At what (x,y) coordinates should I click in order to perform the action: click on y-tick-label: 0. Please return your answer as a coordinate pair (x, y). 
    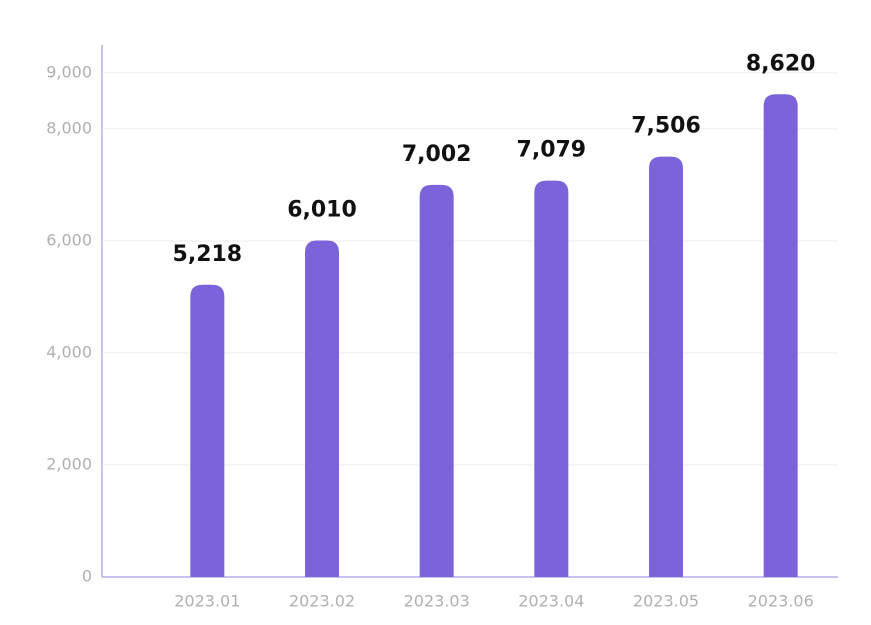
    Looking at the image, I should click on (87, 576).